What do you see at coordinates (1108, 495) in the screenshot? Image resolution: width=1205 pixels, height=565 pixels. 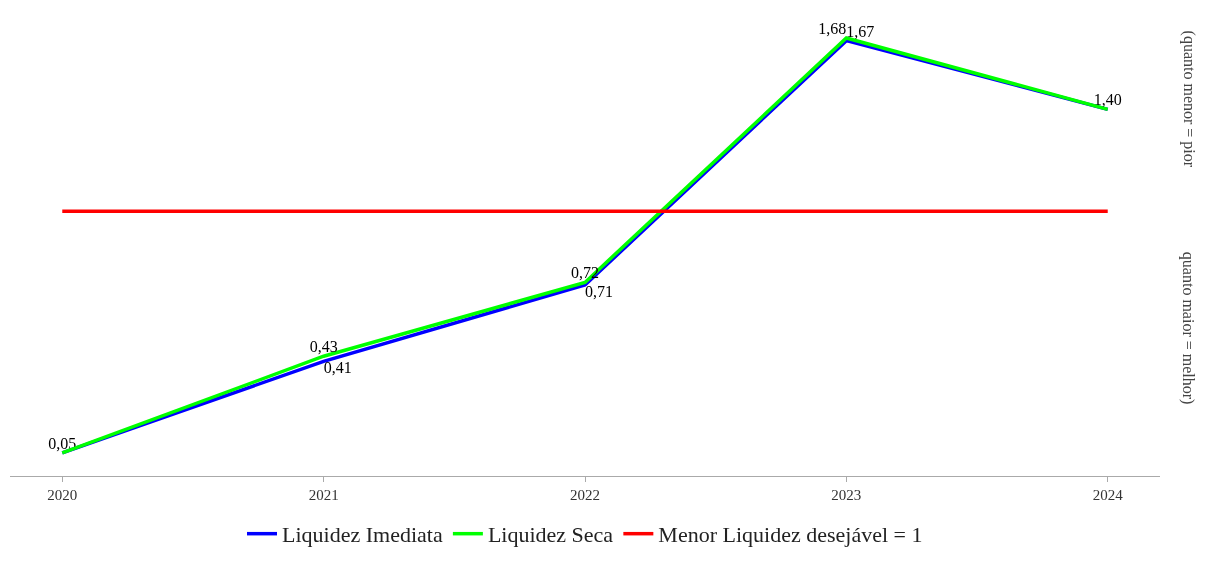 I see `x-tick-label: 2024` at bounding box center [1108, 495].